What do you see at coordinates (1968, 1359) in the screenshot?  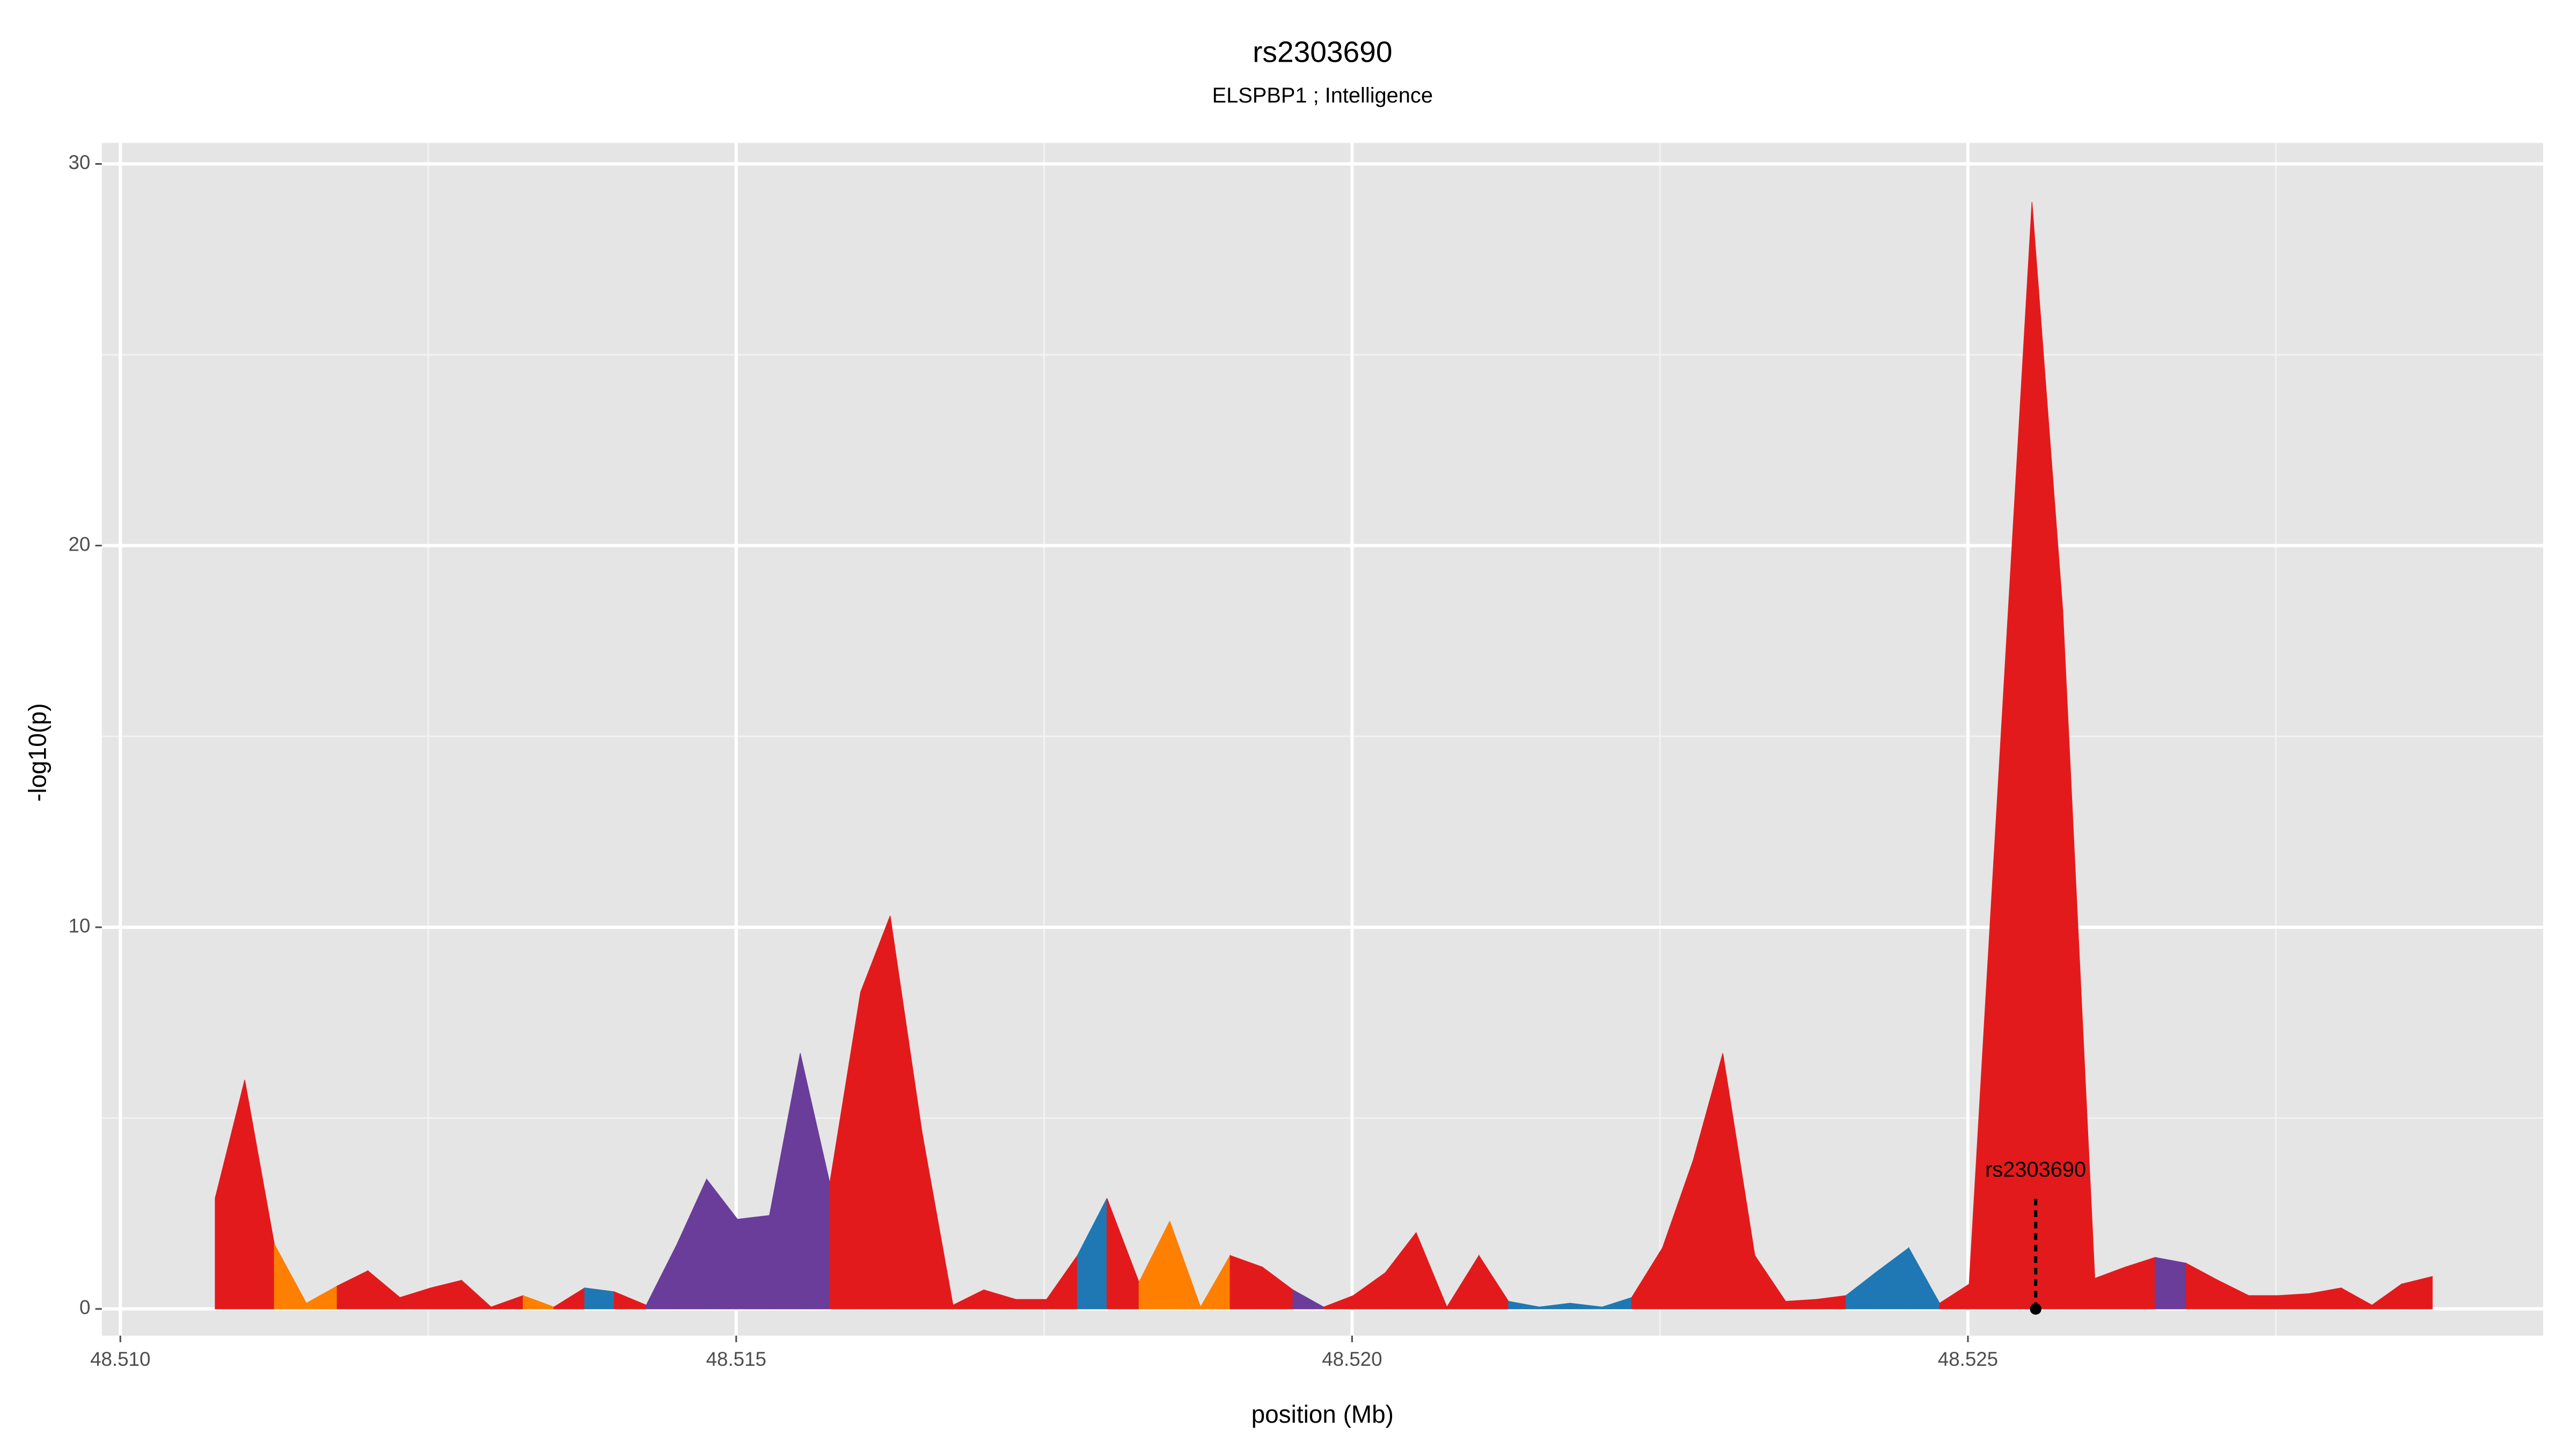 I see `x-tick-label: 48.525` at bounding box center [1968, 1359].